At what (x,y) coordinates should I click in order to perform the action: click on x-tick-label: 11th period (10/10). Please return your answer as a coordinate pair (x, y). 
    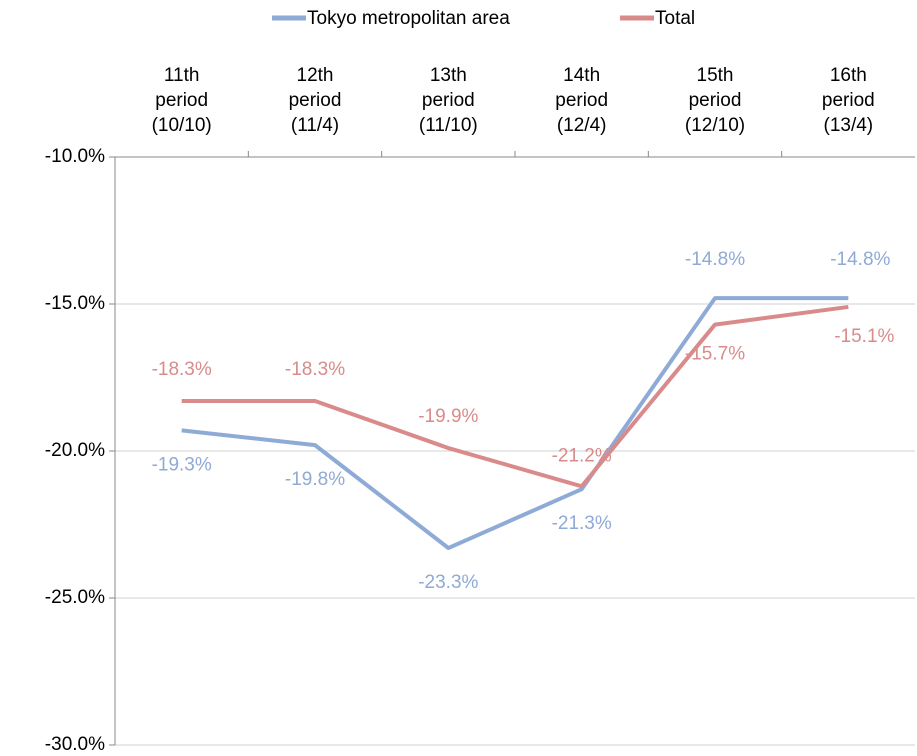
    Looking at the image, I should click on (182, 100).